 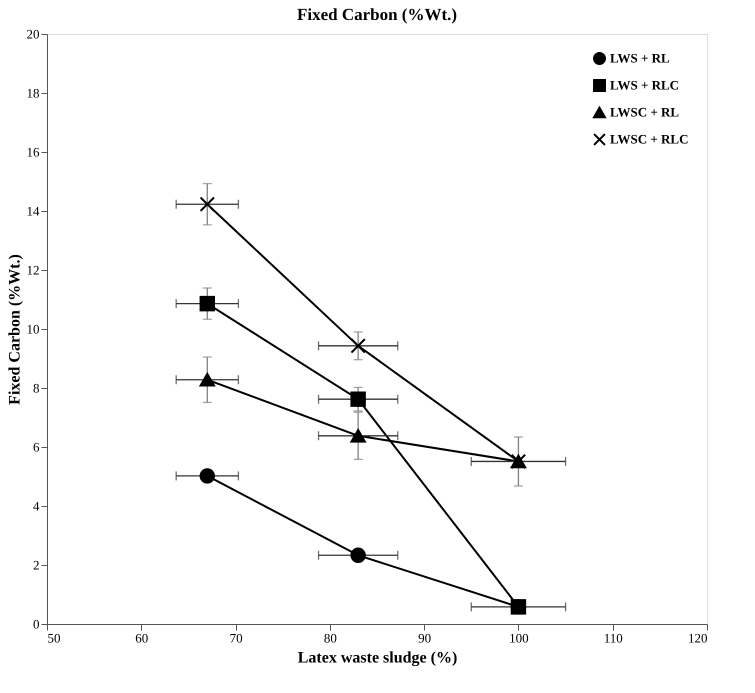 I want to click on chart-title: Fixed Carbon (%Wt.), so click(x=377, y=14).